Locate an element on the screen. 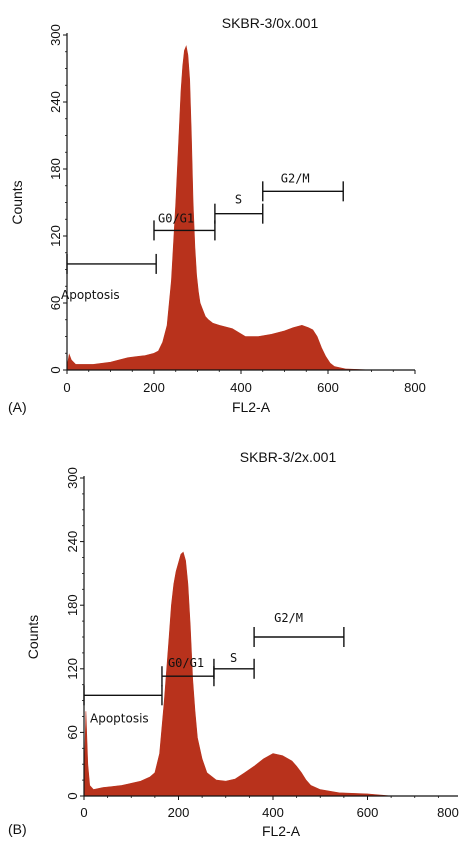 Image resolution: width=460 pixels, height=841 pixels. chart-title: SKBR-3/2x.001 is located at coordinates (288, 457).